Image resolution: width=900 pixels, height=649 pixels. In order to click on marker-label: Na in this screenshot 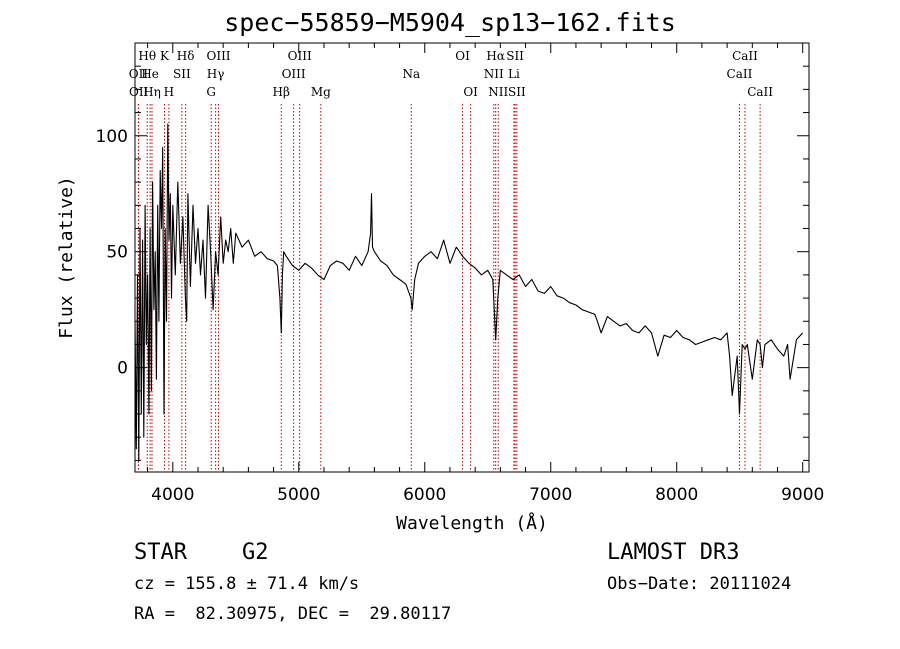, I will do `click(411, 74)`.